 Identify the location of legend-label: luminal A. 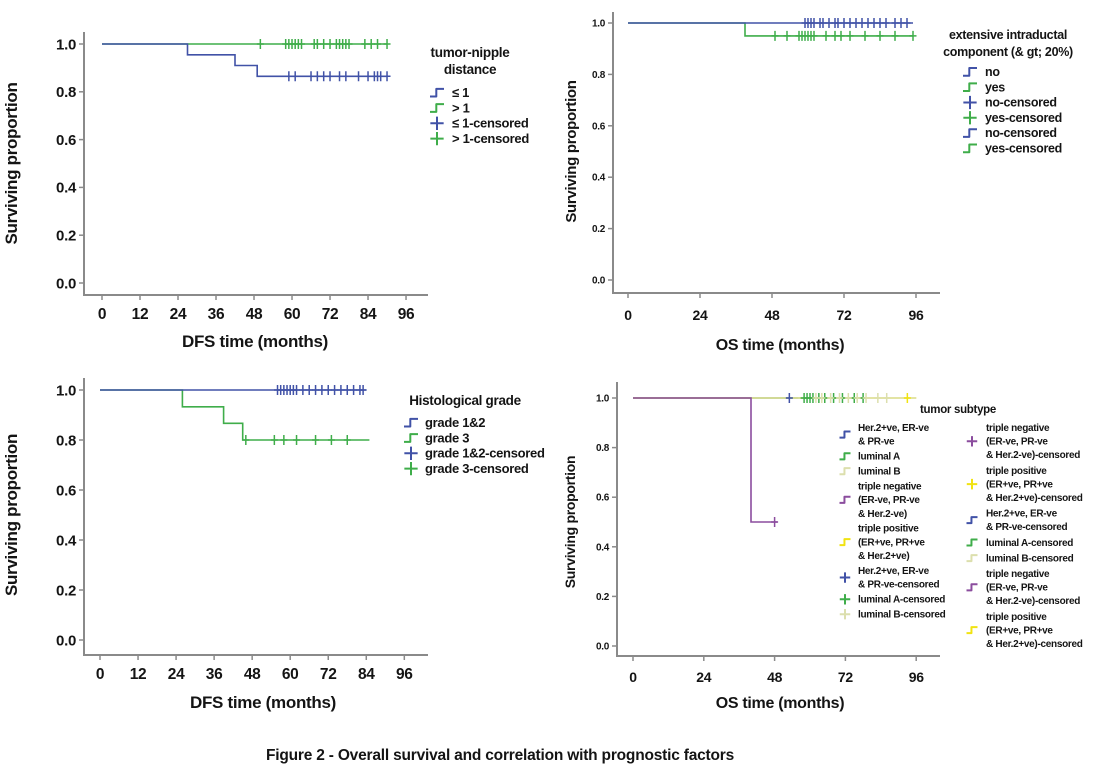
(879, 457).